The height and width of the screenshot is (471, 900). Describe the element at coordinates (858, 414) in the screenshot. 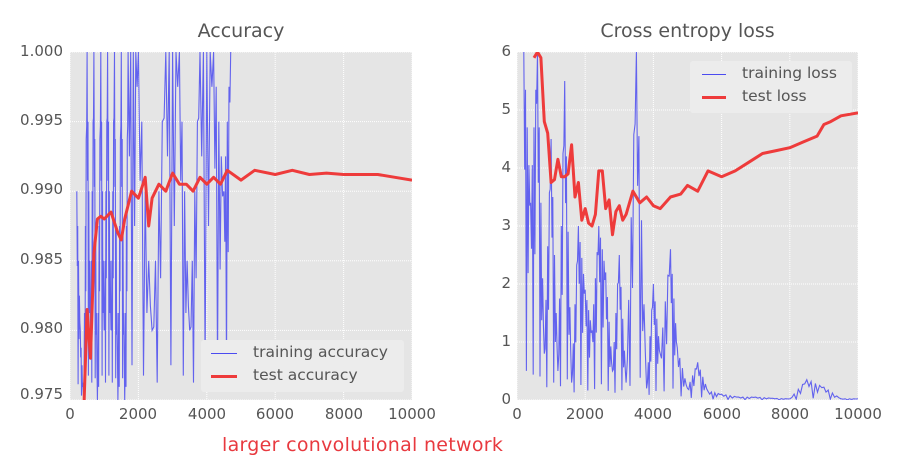

I see `loss-xtick: 10000` at that location.